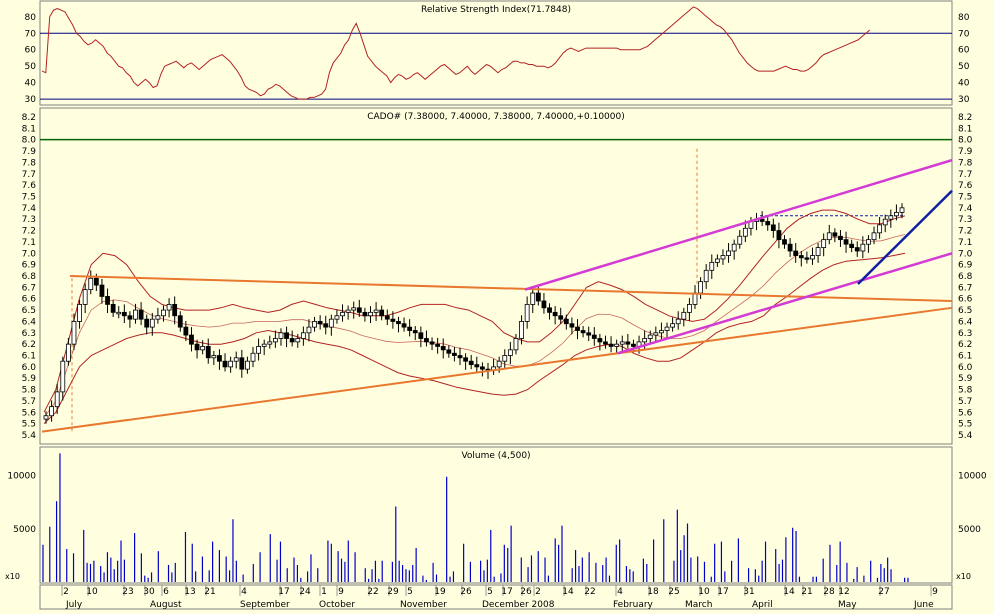 The image size is (994, 614). Describe the element at coordinates (698, 605) in the screenshot. I see `month-label: March` at that location.